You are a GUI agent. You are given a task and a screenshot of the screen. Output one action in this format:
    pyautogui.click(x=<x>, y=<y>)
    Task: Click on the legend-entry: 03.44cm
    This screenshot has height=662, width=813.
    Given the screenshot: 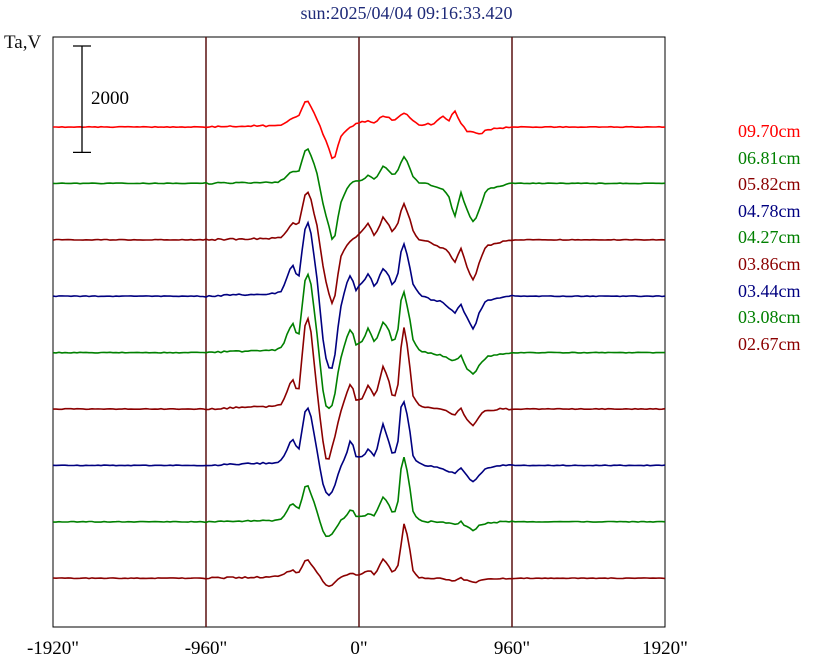 What is the action you would take?
    pyautogui.click(x=769, y=290)
    